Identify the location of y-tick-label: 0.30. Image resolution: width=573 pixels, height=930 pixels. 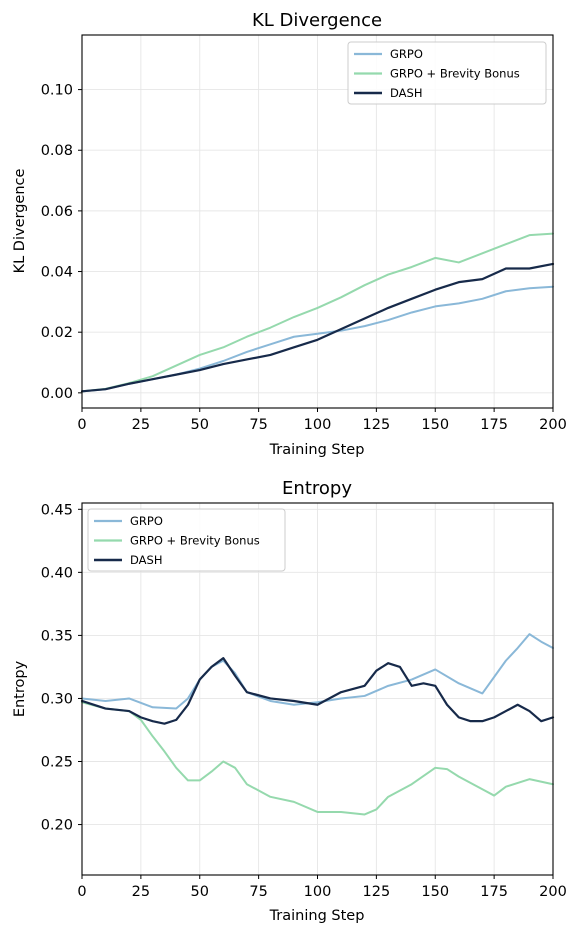
(57, 699).